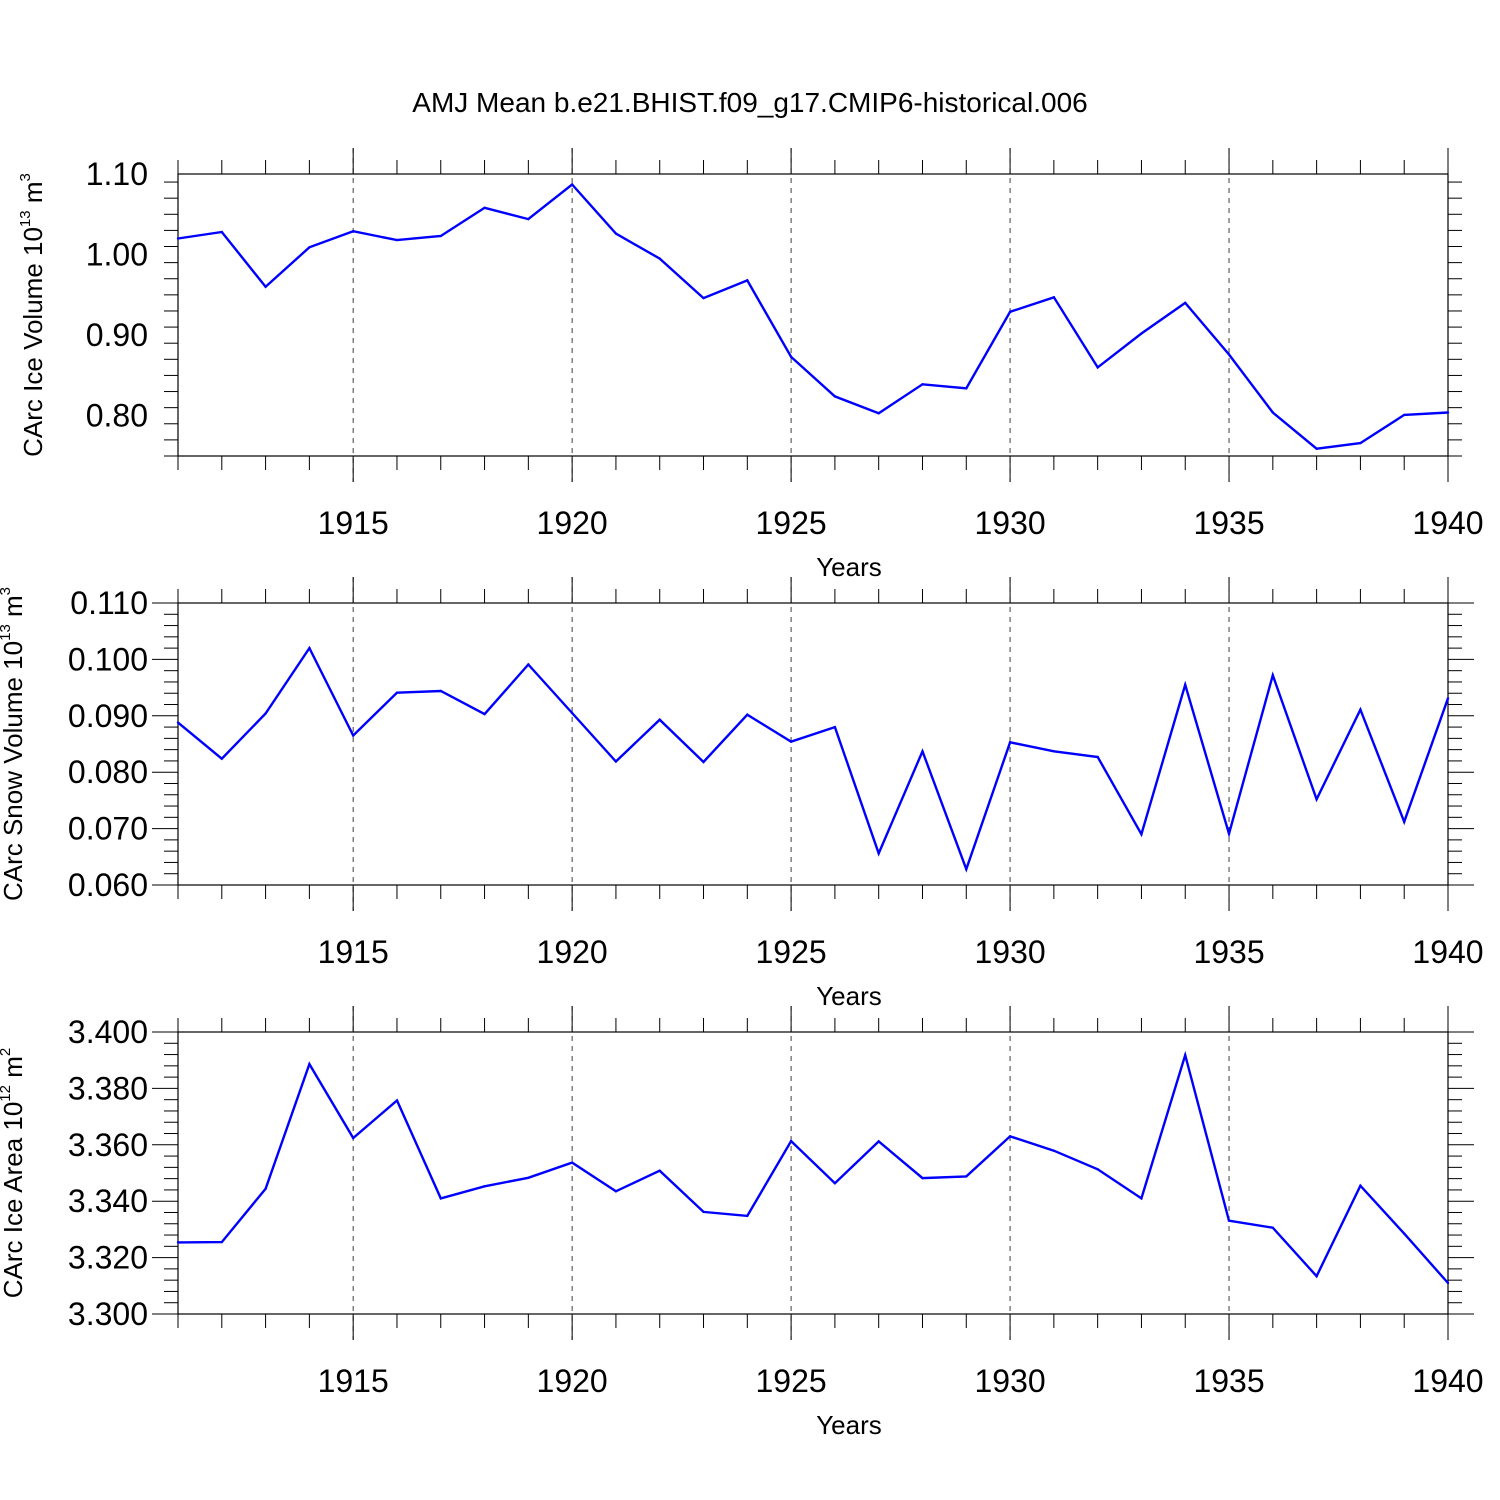 The image size is (1500, 1500). What do you see at coordinates (108, 829) in the screenshot?
I see `y-tick-label: 0.070` at bounding box center [108, 829].